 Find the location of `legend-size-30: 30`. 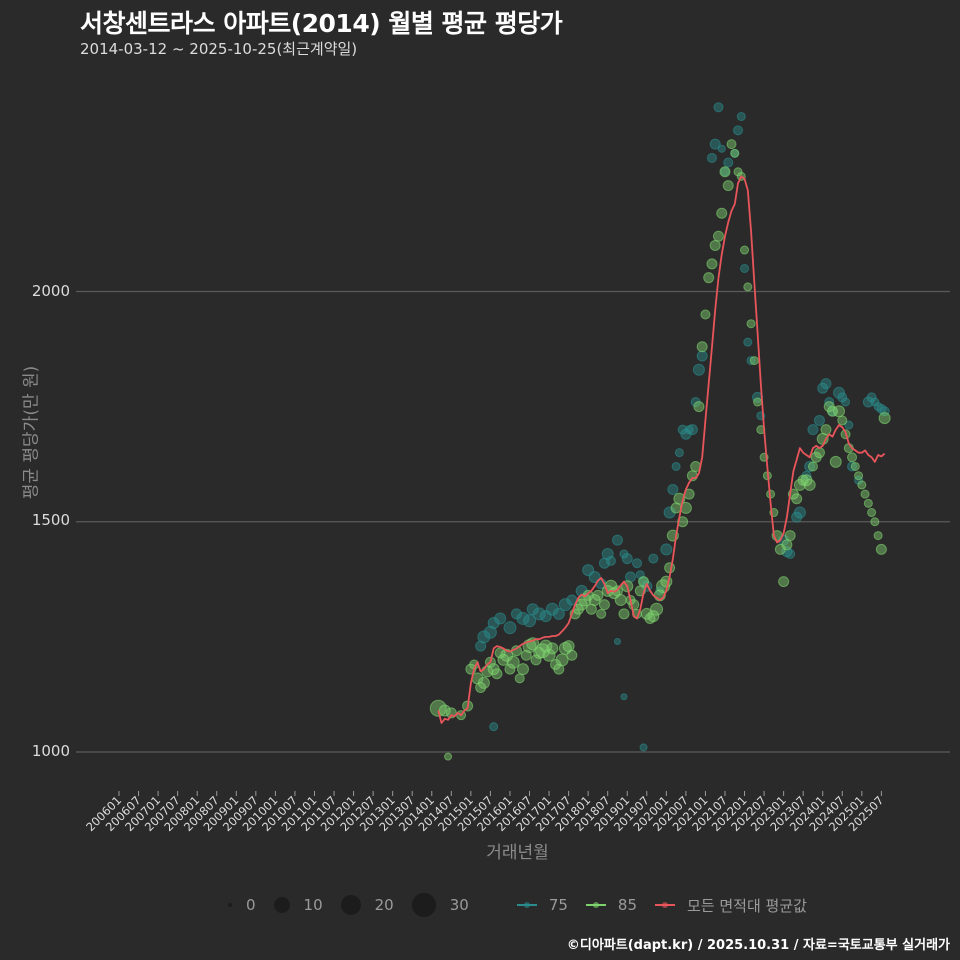

legend-size-30: 30 is located at coordinates (440, 905).